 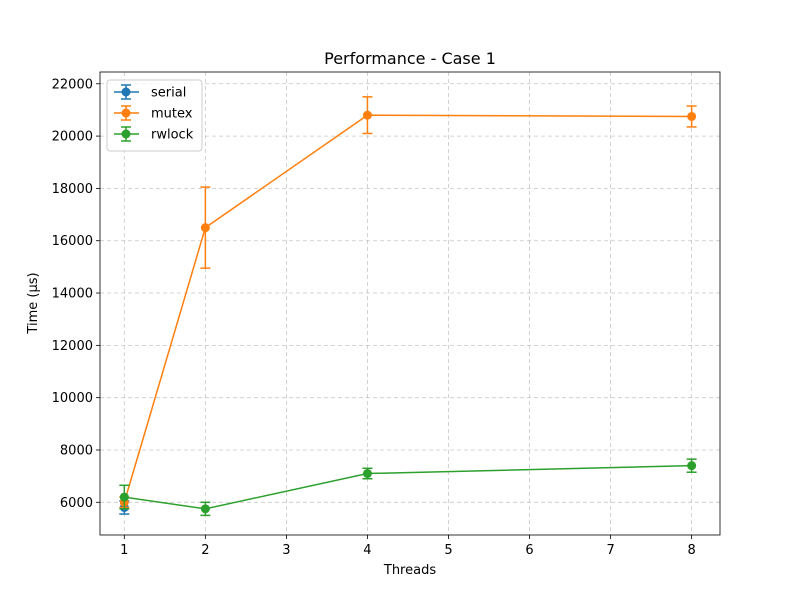 I want to click on x-axis-label: Threads, so click(x=409, y=570).